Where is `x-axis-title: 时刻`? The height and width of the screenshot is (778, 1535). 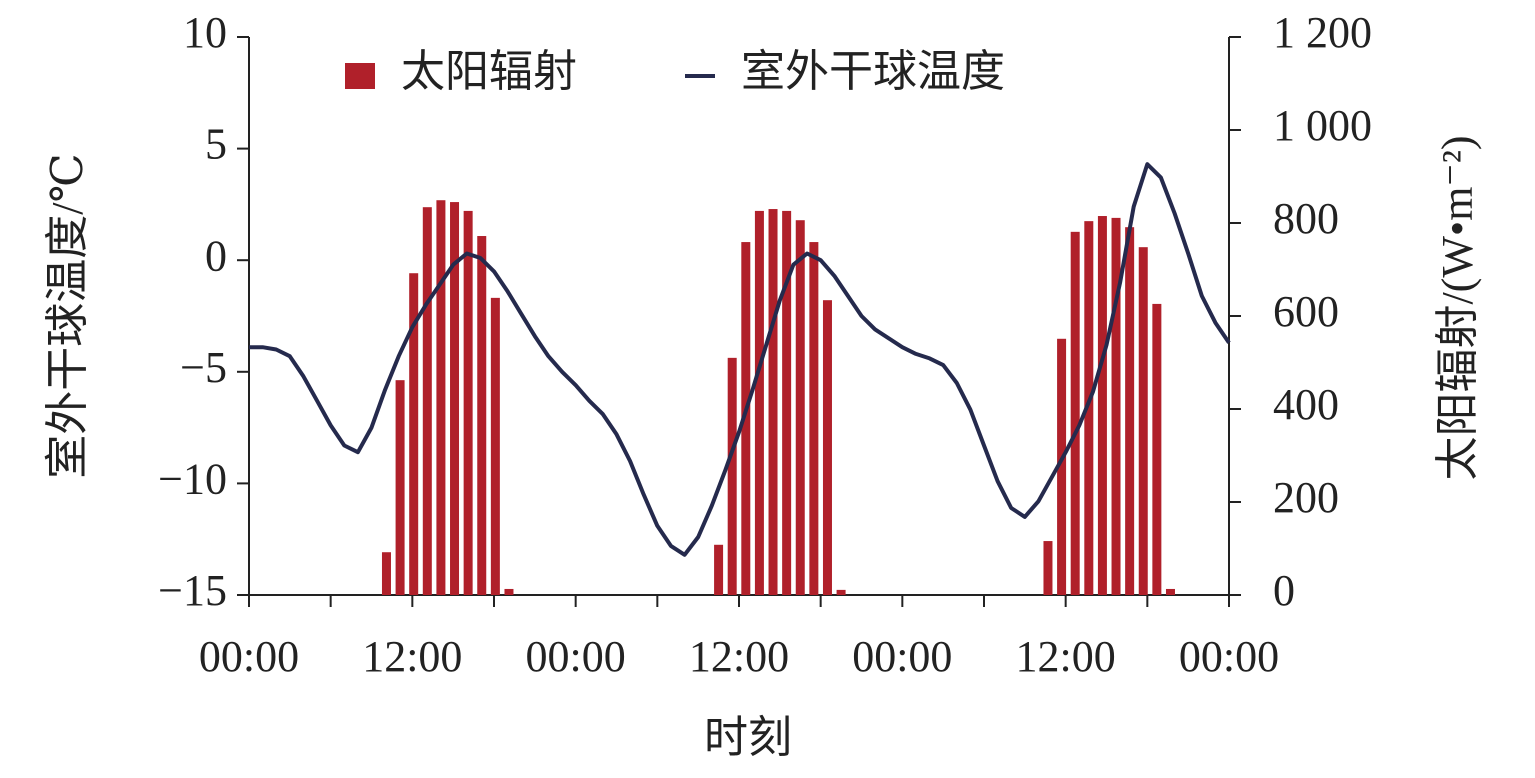
x-axis-title: 时刻 is located at coordinates (748, 737).